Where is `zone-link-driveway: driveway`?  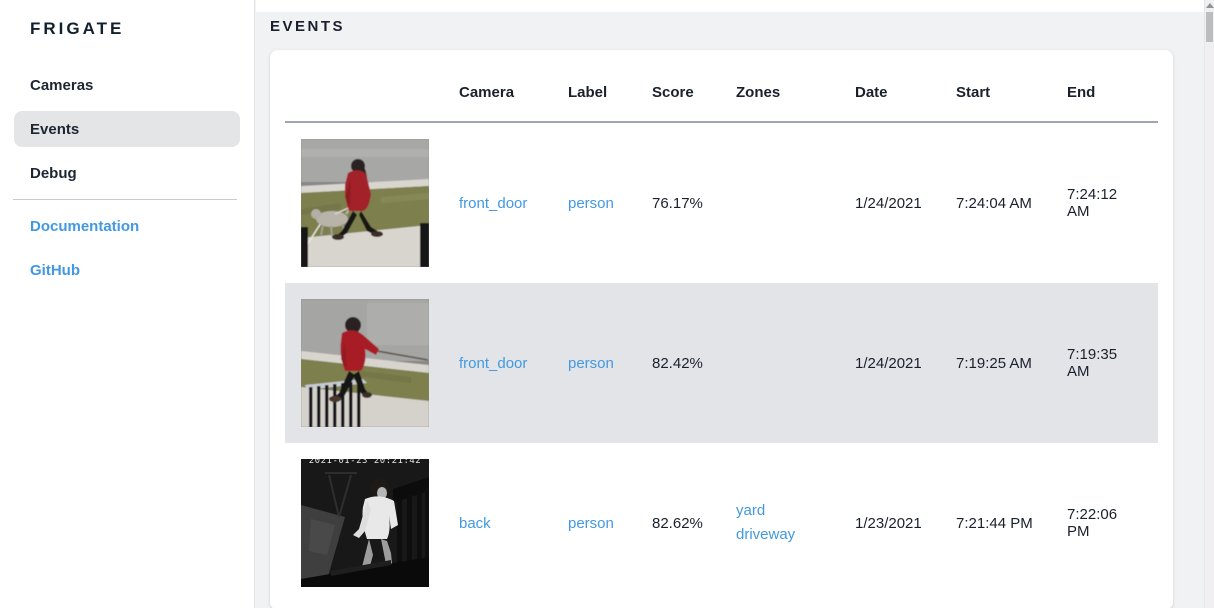
zone-link-driveway: driveway is located at coordinates (766, 534).